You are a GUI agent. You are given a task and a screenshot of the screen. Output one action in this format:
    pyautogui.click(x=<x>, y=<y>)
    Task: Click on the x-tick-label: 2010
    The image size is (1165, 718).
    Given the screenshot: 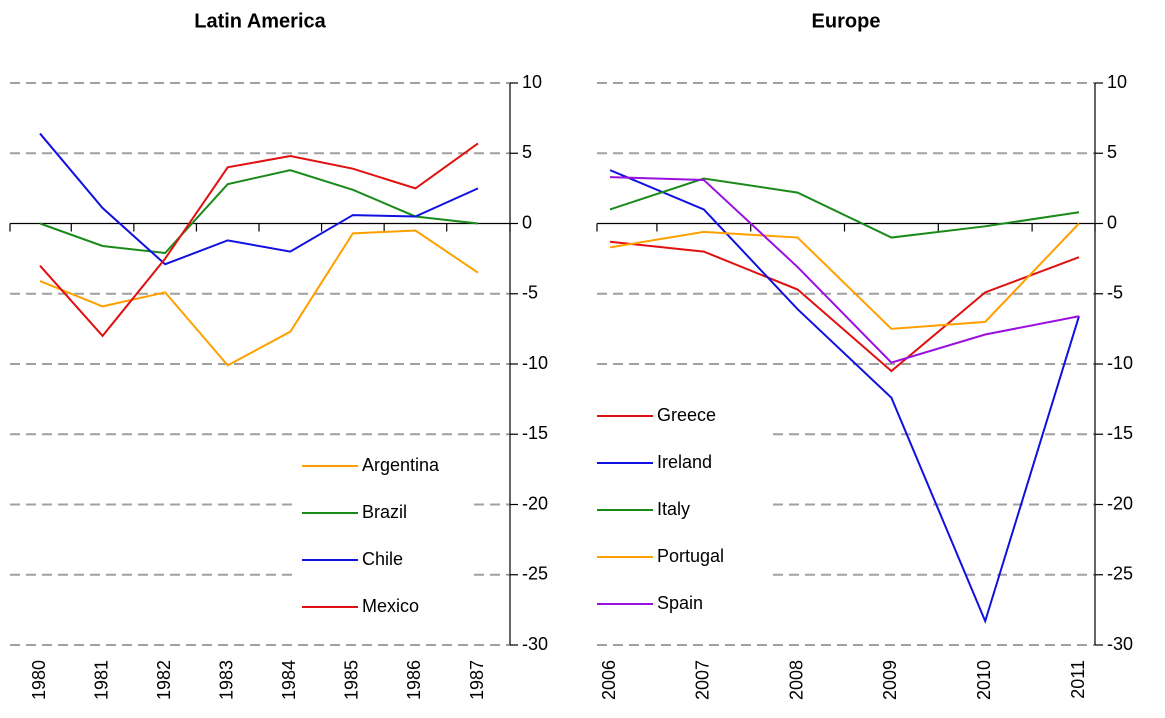 What is the action you would take?
    pyautogui.click(x=984, y=680)
    